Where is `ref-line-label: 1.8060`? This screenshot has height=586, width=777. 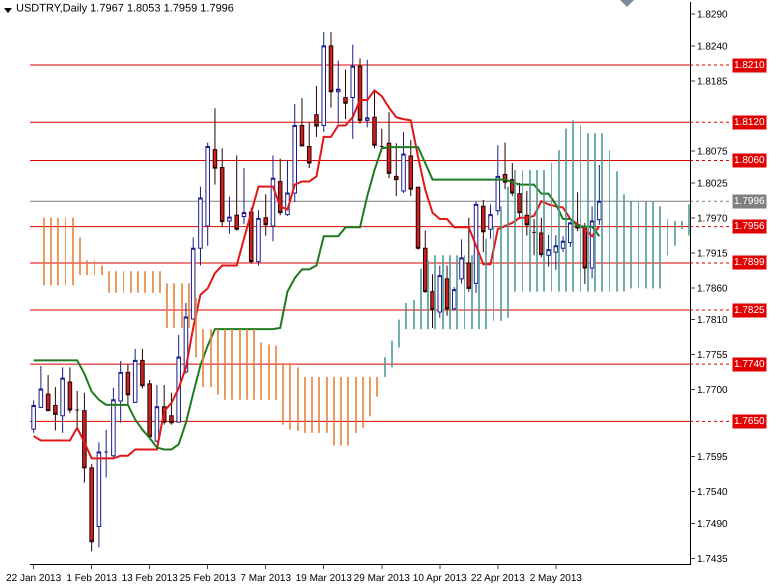
ref-line-label: 1.8060 is located at coordinates (750, 160).